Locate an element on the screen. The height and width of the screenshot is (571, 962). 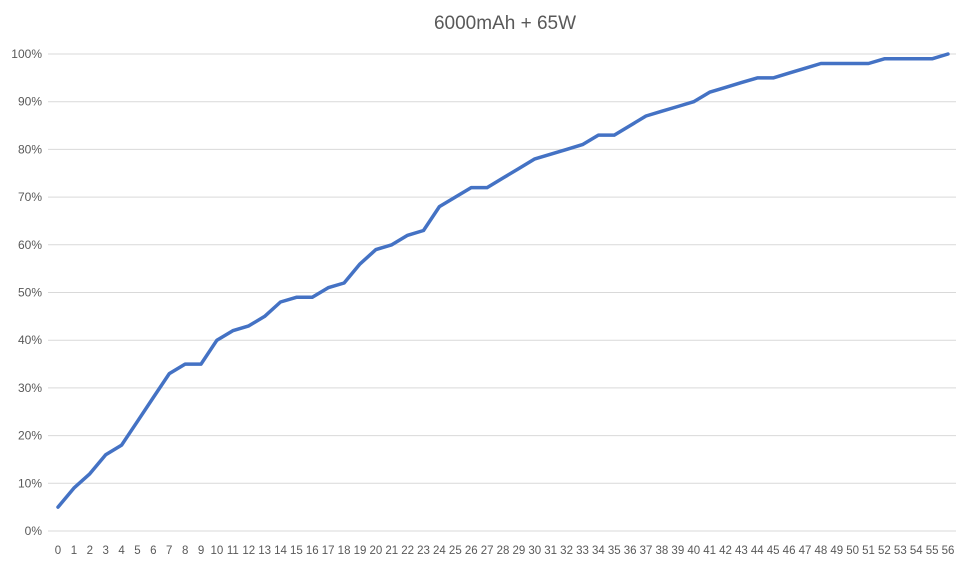
x-tick-label: 19 is located at coordinates (360, 551).